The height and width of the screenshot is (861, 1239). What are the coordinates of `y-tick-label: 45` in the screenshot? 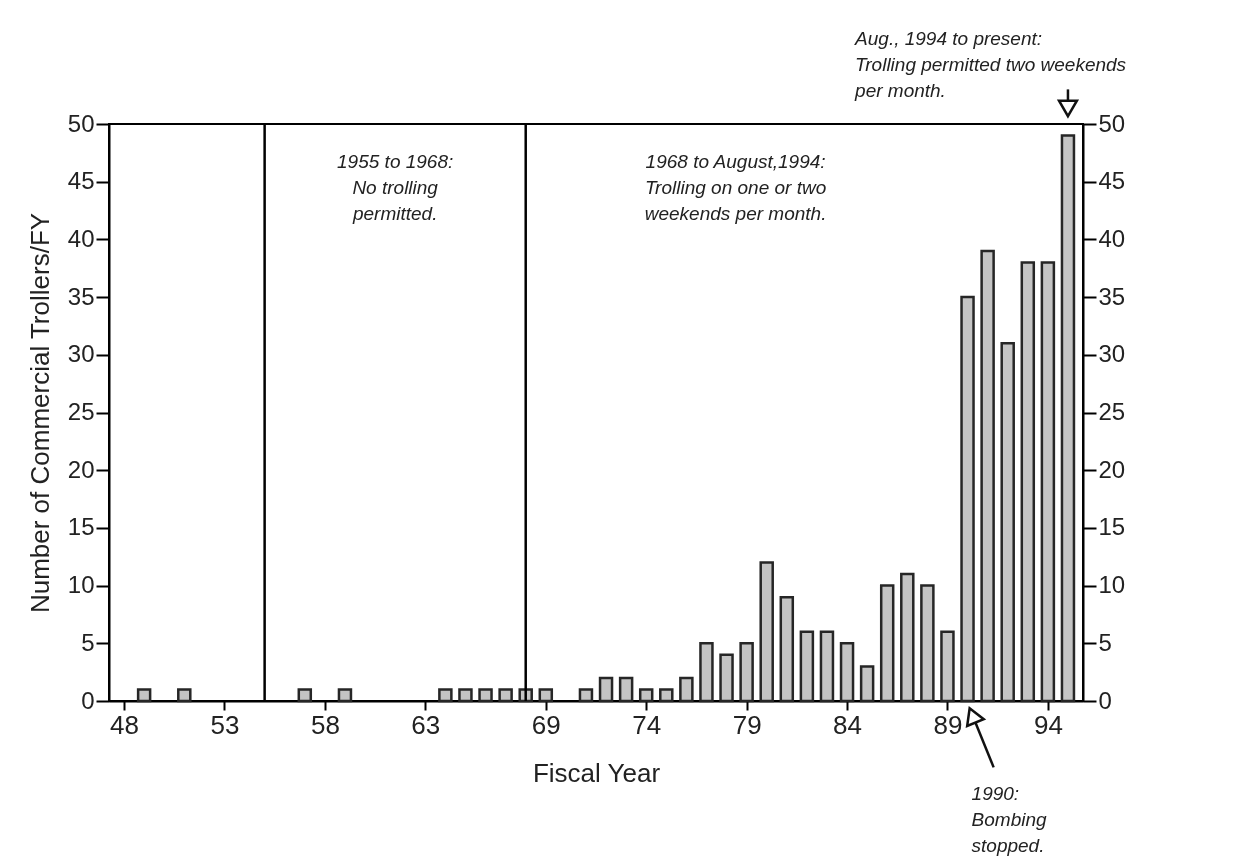 It's located at (81, 181).